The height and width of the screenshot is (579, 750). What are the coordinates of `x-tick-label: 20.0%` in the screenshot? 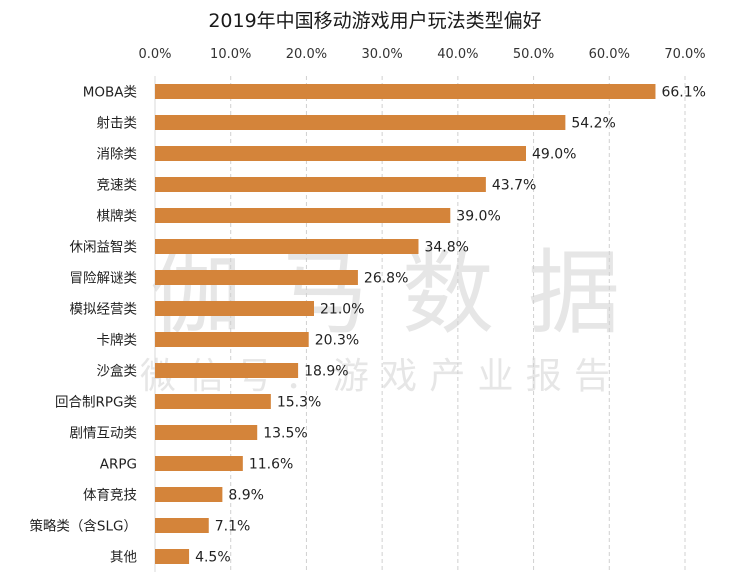 It's located at (306, 54).